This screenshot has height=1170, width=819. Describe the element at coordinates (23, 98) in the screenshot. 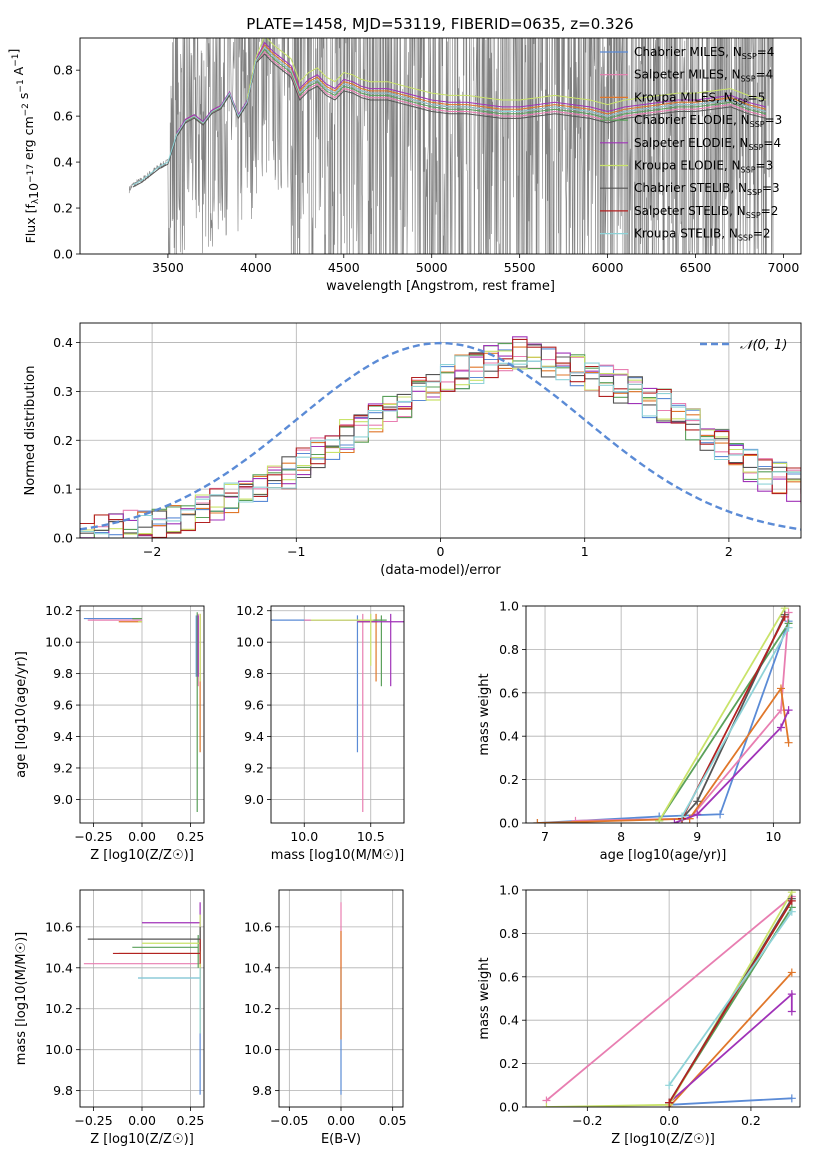

I see `label-part: s` at that location.